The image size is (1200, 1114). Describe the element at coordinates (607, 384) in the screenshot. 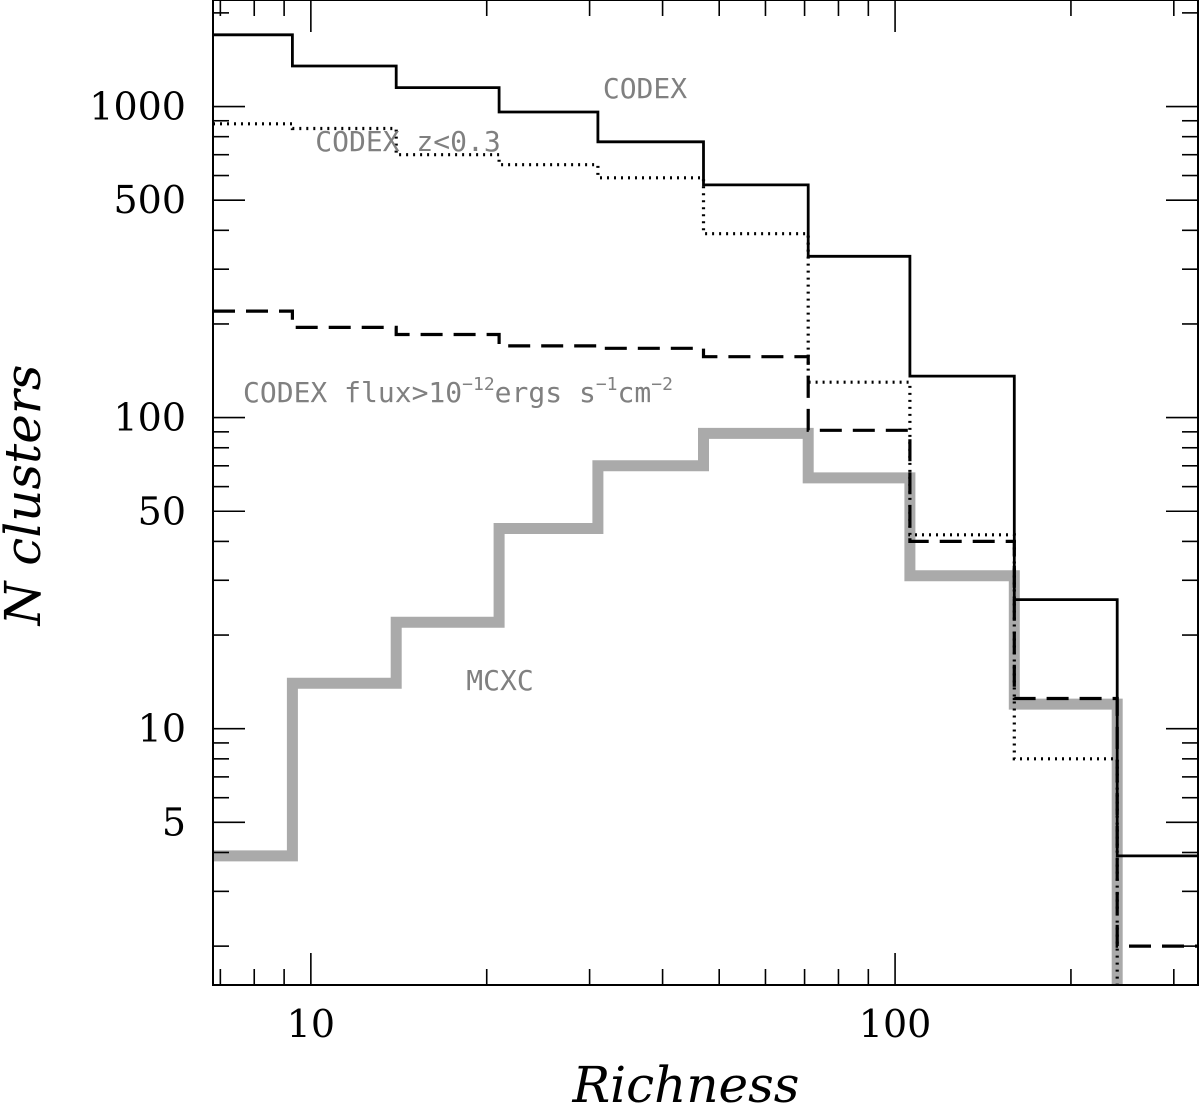

I see `annotation-flux-sup2: −1` at that location.